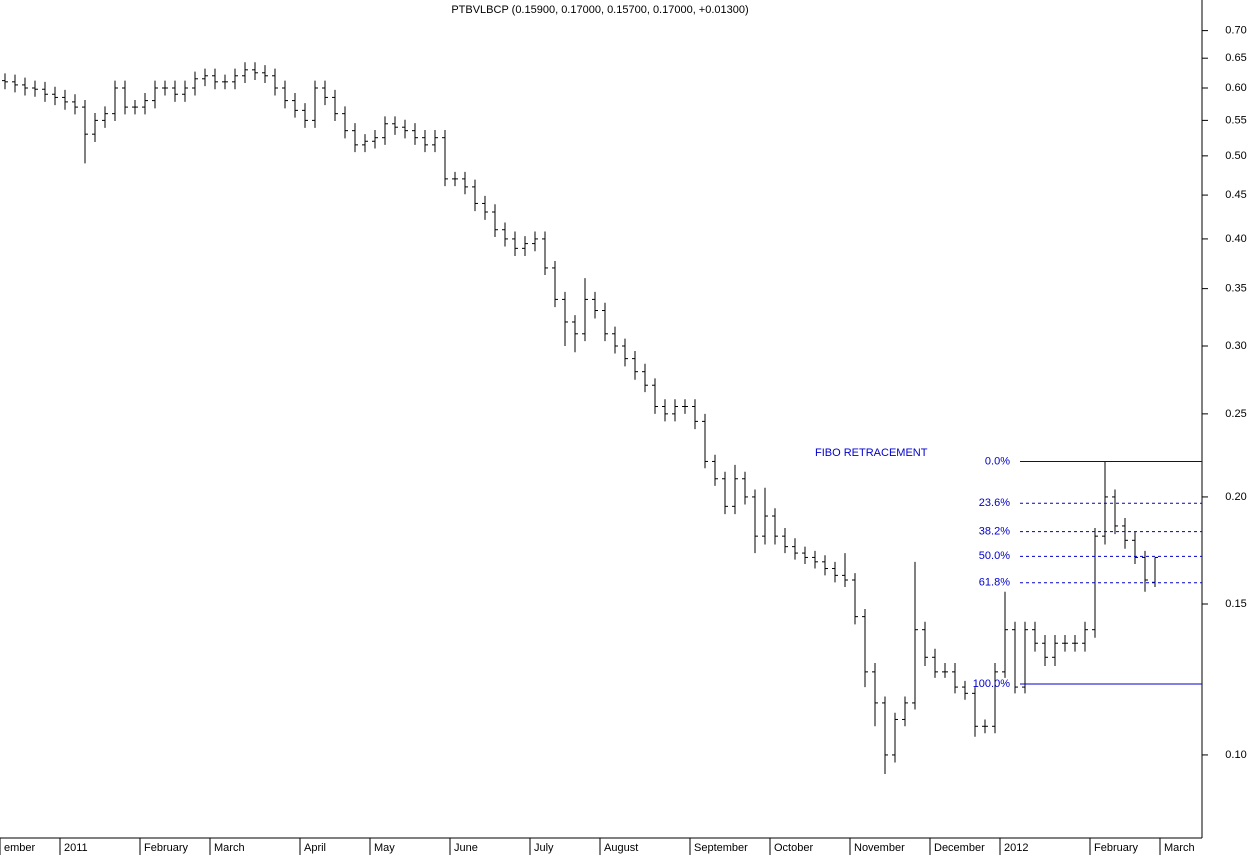 This screenshot has height=855, width=1250. What do you see at coordinates (20, 848) in the screenshot?
I see `x-tick-label: ember` at bounding box center [20, 848].